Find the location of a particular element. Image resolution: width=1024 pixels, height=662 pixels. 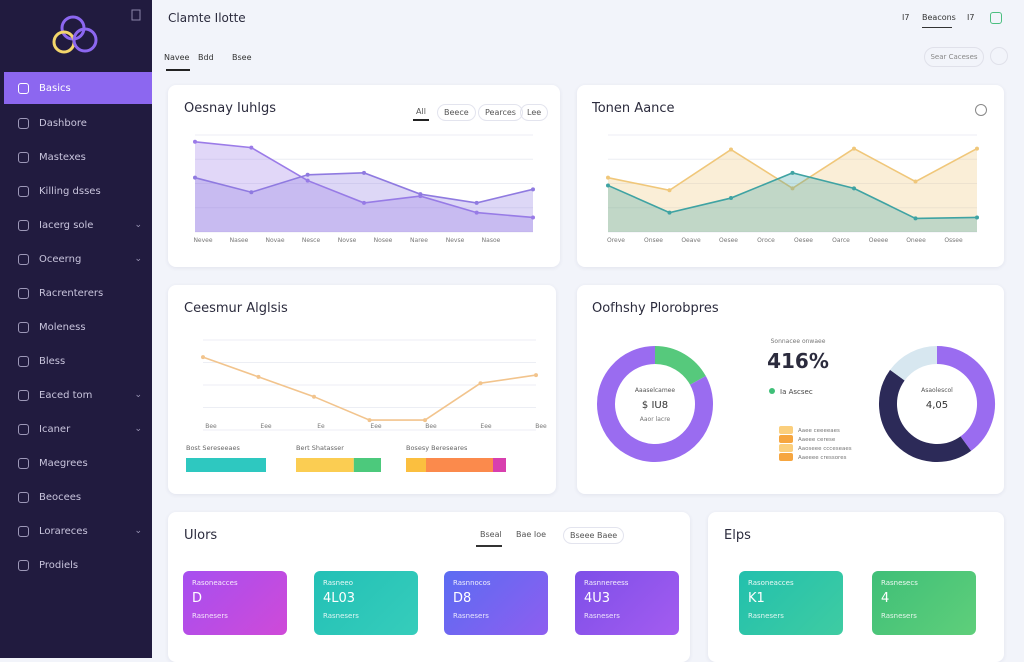

stat-tile: Rasneeo 4L03 Rasnesers is located at coordinates (366, 603).